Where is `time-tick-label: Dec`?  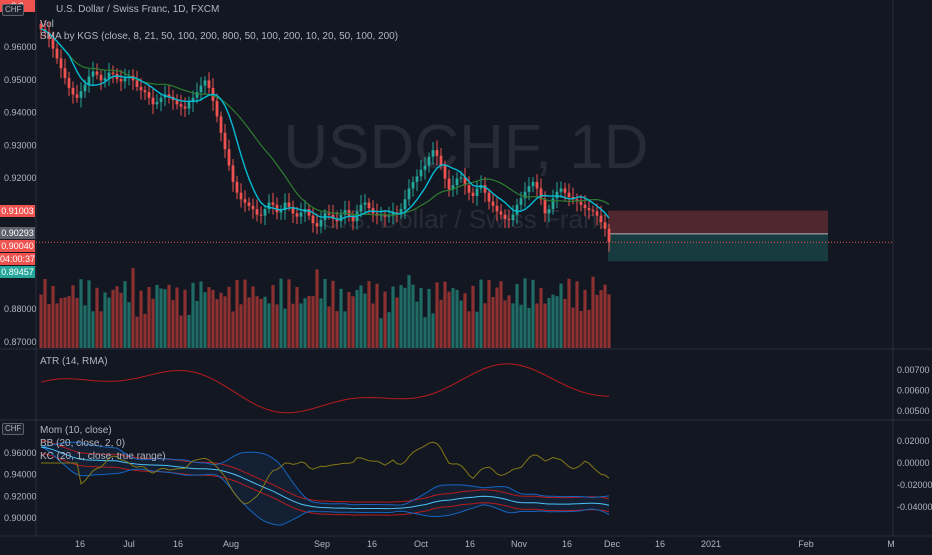 time-tick-label: Dec is located at coordinates (612, 544).